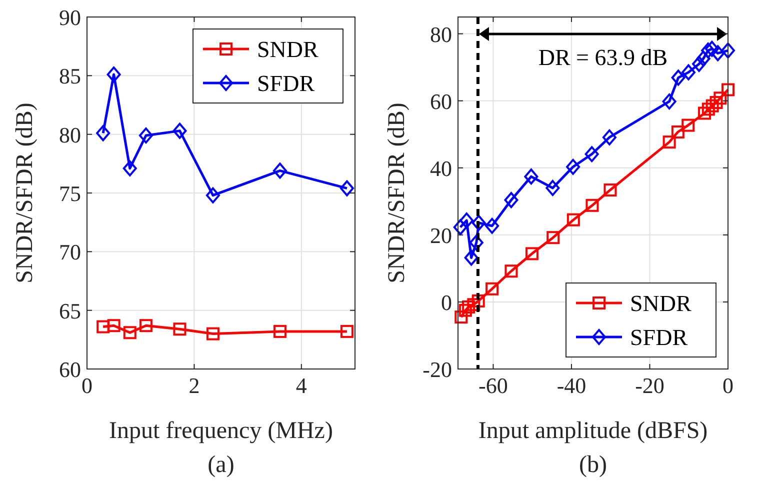  What do you see at coordinates (221, 431) in the screenshot?
I see `x-axis-title: Input frequency (MHz)` at bounding box center [221, 431].